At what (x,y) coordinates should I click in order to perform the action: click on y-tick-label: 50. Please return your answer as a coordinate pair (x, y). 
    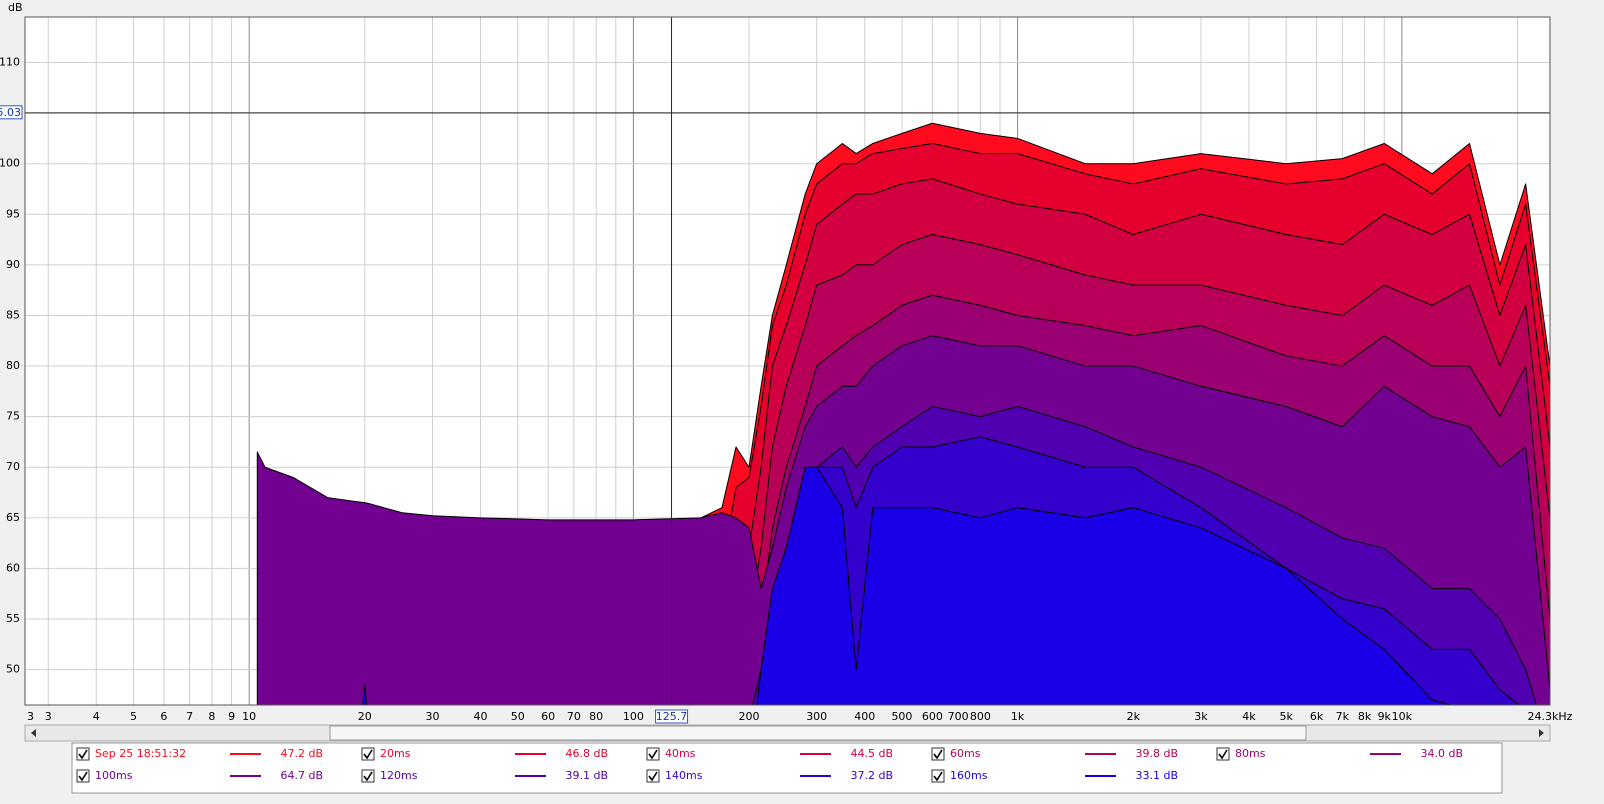
    Looking at the image, I should click on (13, 669).